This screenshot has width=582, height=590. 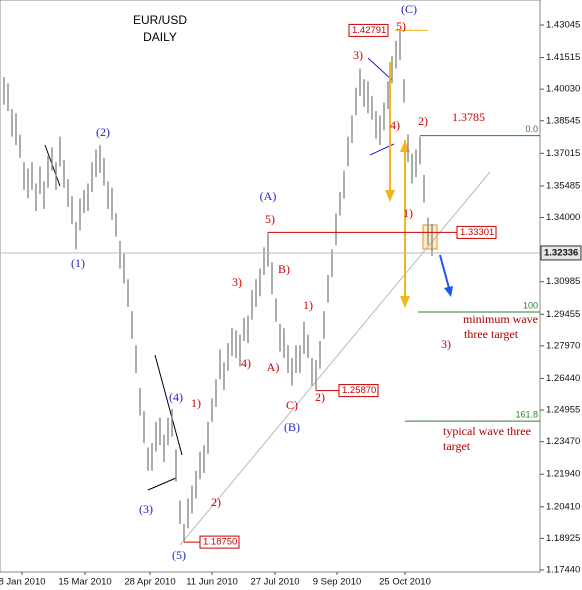 I want to click on last-price-label: 1.32336, so click(x=561, y=252).